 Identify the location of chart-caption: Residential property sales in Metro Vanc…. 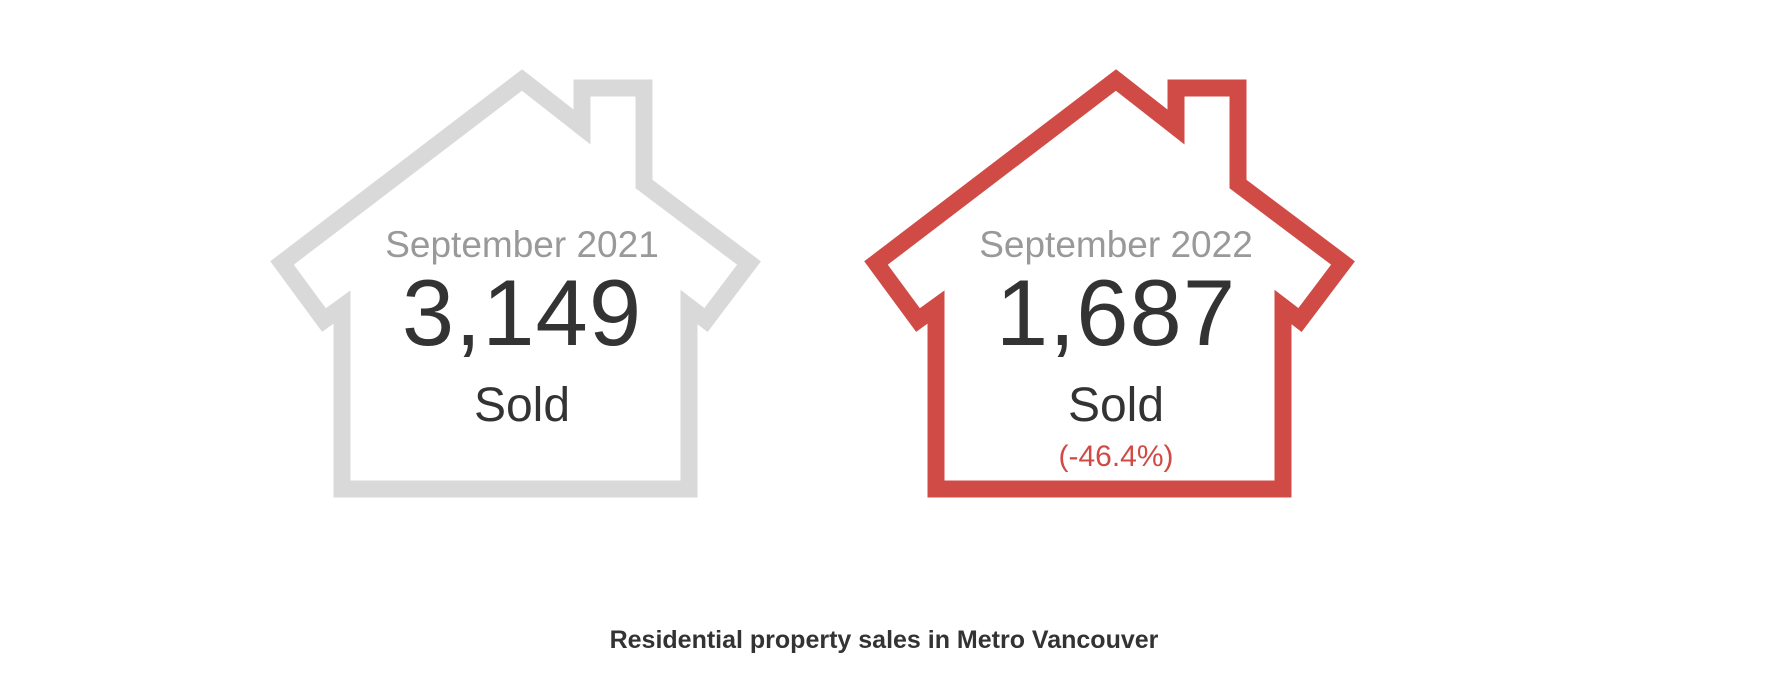
(884, 640).